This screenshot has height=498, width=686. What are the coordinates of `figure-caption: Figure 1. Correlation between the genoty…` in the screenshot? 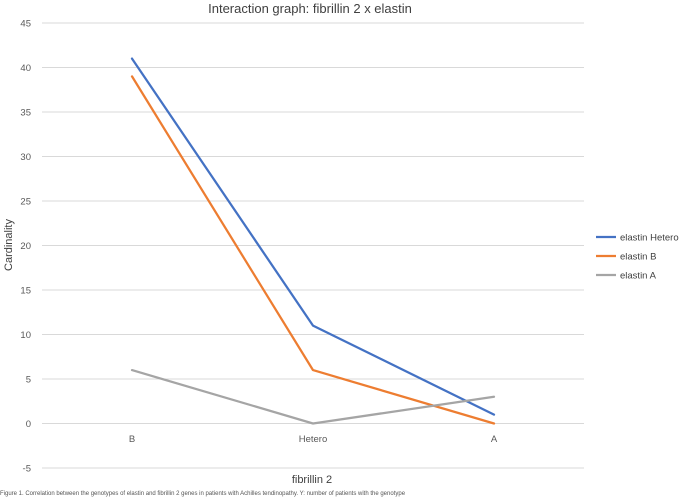 It's located at (203, 494).